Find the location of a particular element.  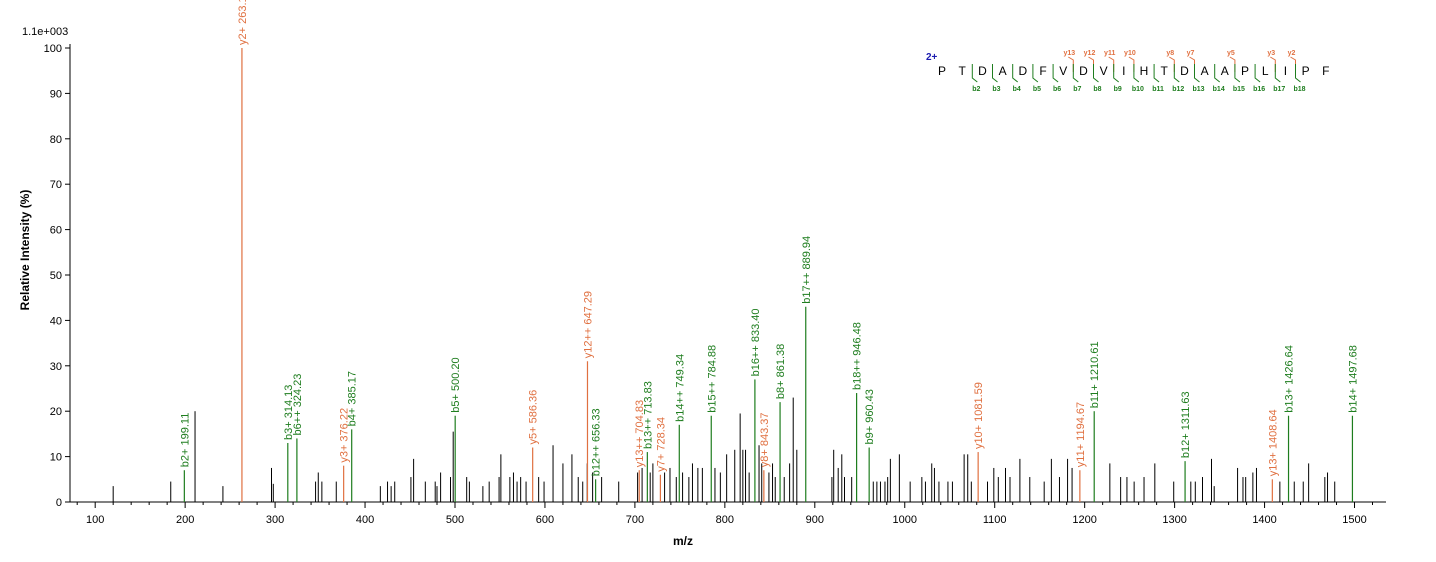

y-fragment-label: y8 is located at coordinates (1170, 53).